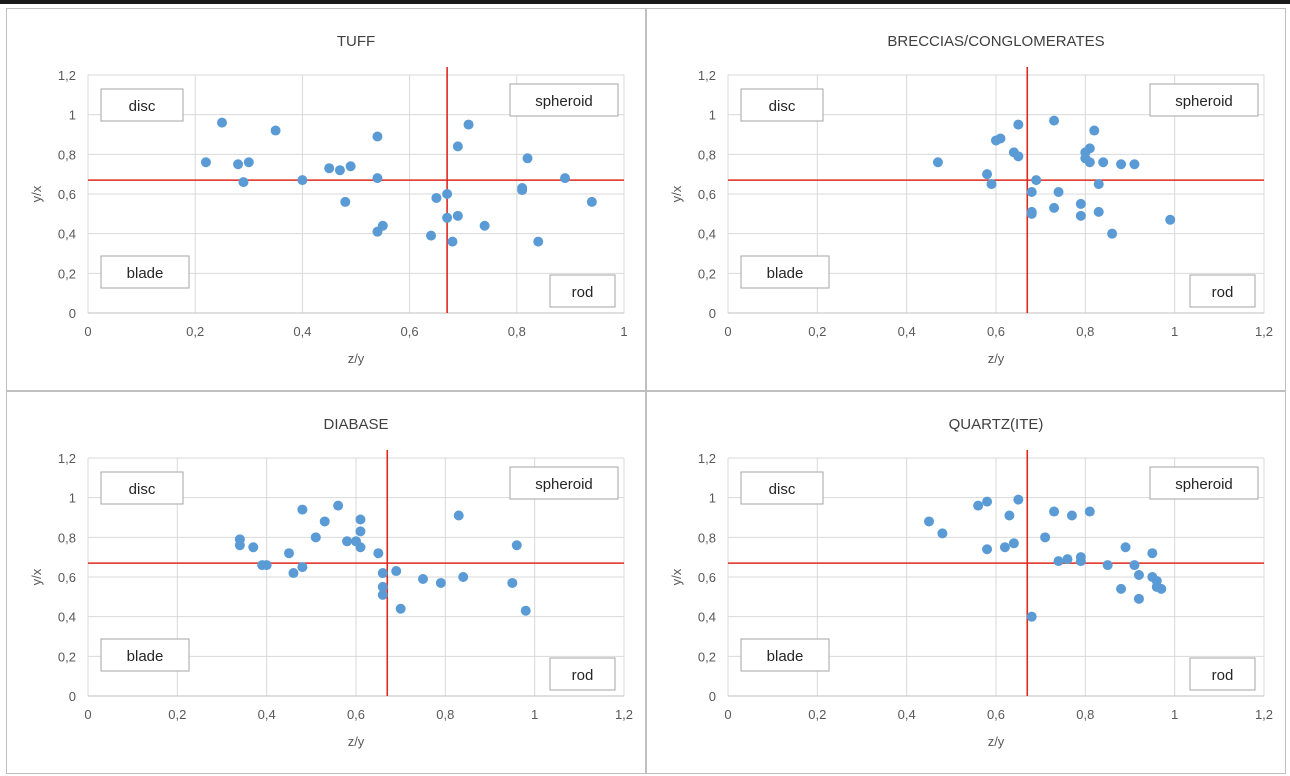 This screenshot has height=776, width=1290. What do you see at coordinates (72, 696) in the screenshot?
I see `y-tick-label: 0` at bounding box center [72, 696].